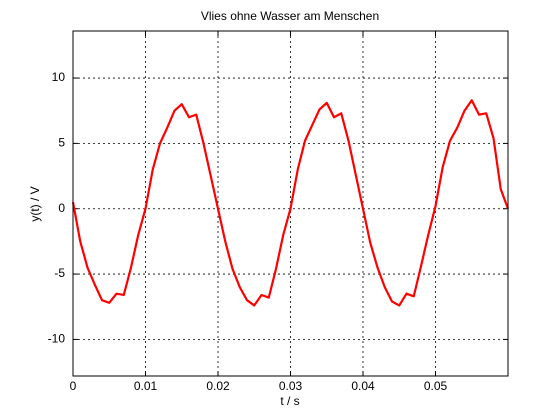 The width and height of the screenshot is (560, 420). What do you see at coordinates (73, 386) in the screenshot?
I see `x-tick-label: 0` at bounding box center [73, 386].